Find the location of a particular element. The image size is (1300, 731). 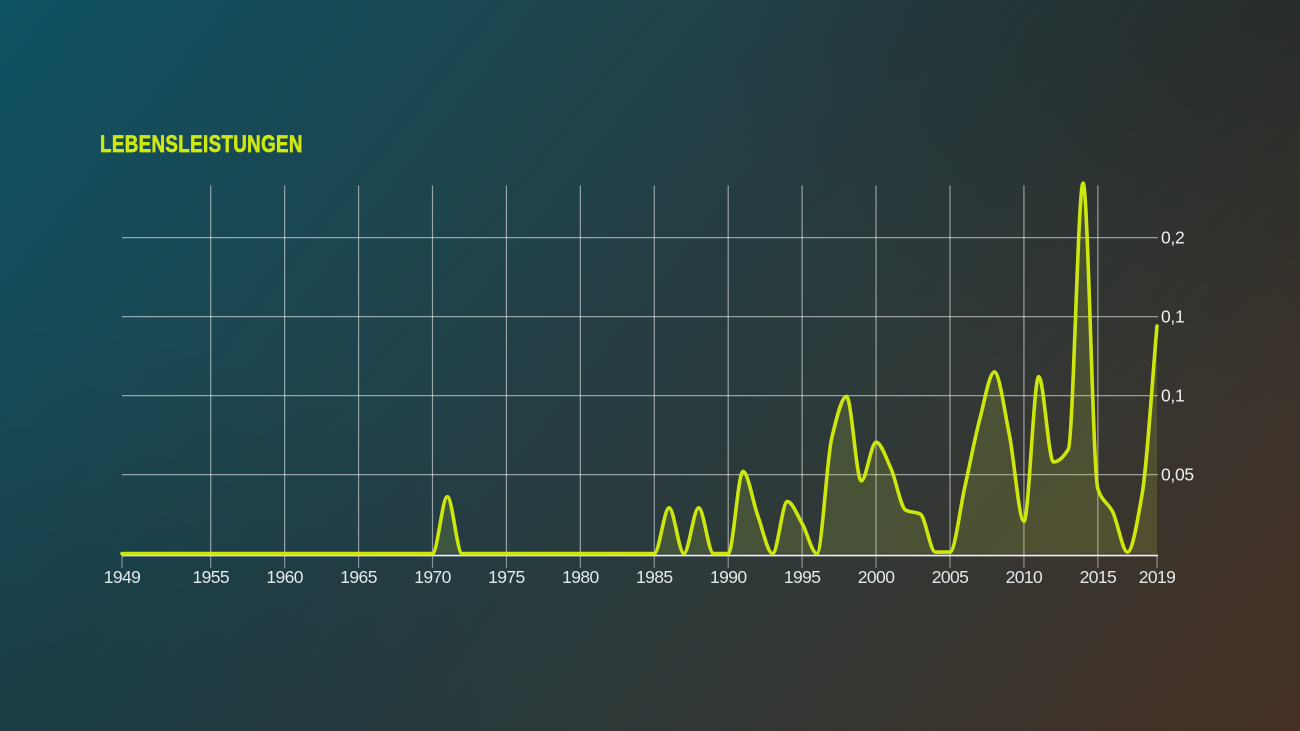

svg-text: 2000 is located at coordinates (876, 577).